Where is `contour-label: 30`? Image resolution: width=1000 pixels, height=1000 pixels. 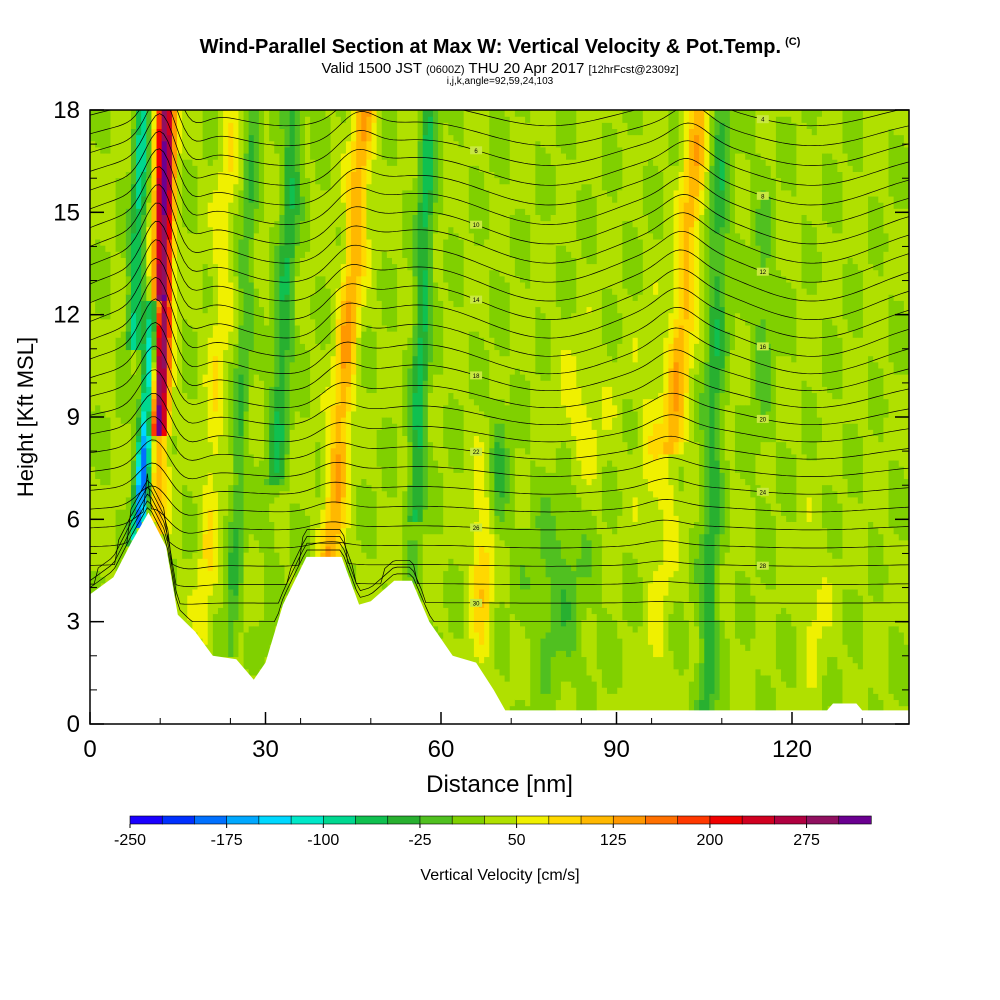
contour-label: 30 is located at coordinates (476, 604).